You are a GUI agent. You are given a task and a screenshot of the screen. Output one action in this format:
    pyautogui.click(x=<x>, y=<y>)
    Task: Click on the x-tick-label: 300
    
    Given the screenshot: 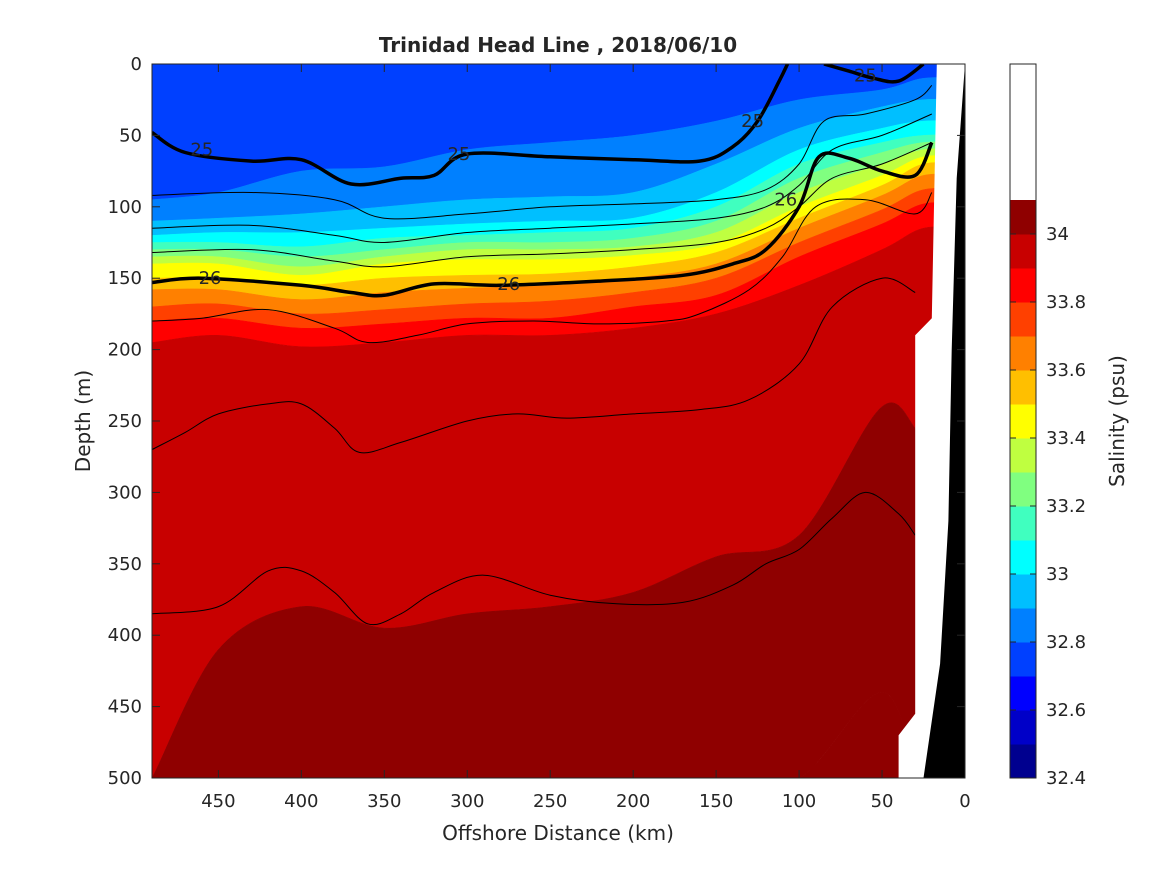 What is the action you would take?
    pyautogui.click(x=467, y=801)
    